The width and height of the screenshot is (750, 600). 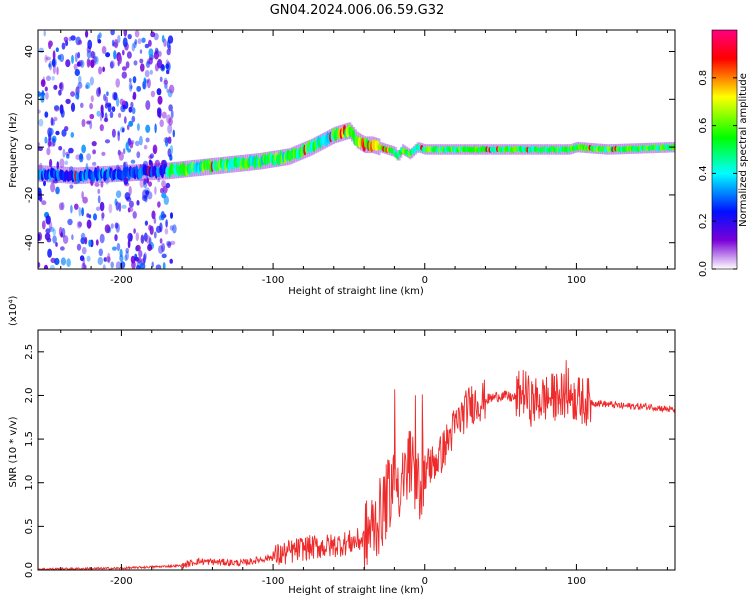 I want to click on x-tick-label: 0, so click(x=425, y=280).